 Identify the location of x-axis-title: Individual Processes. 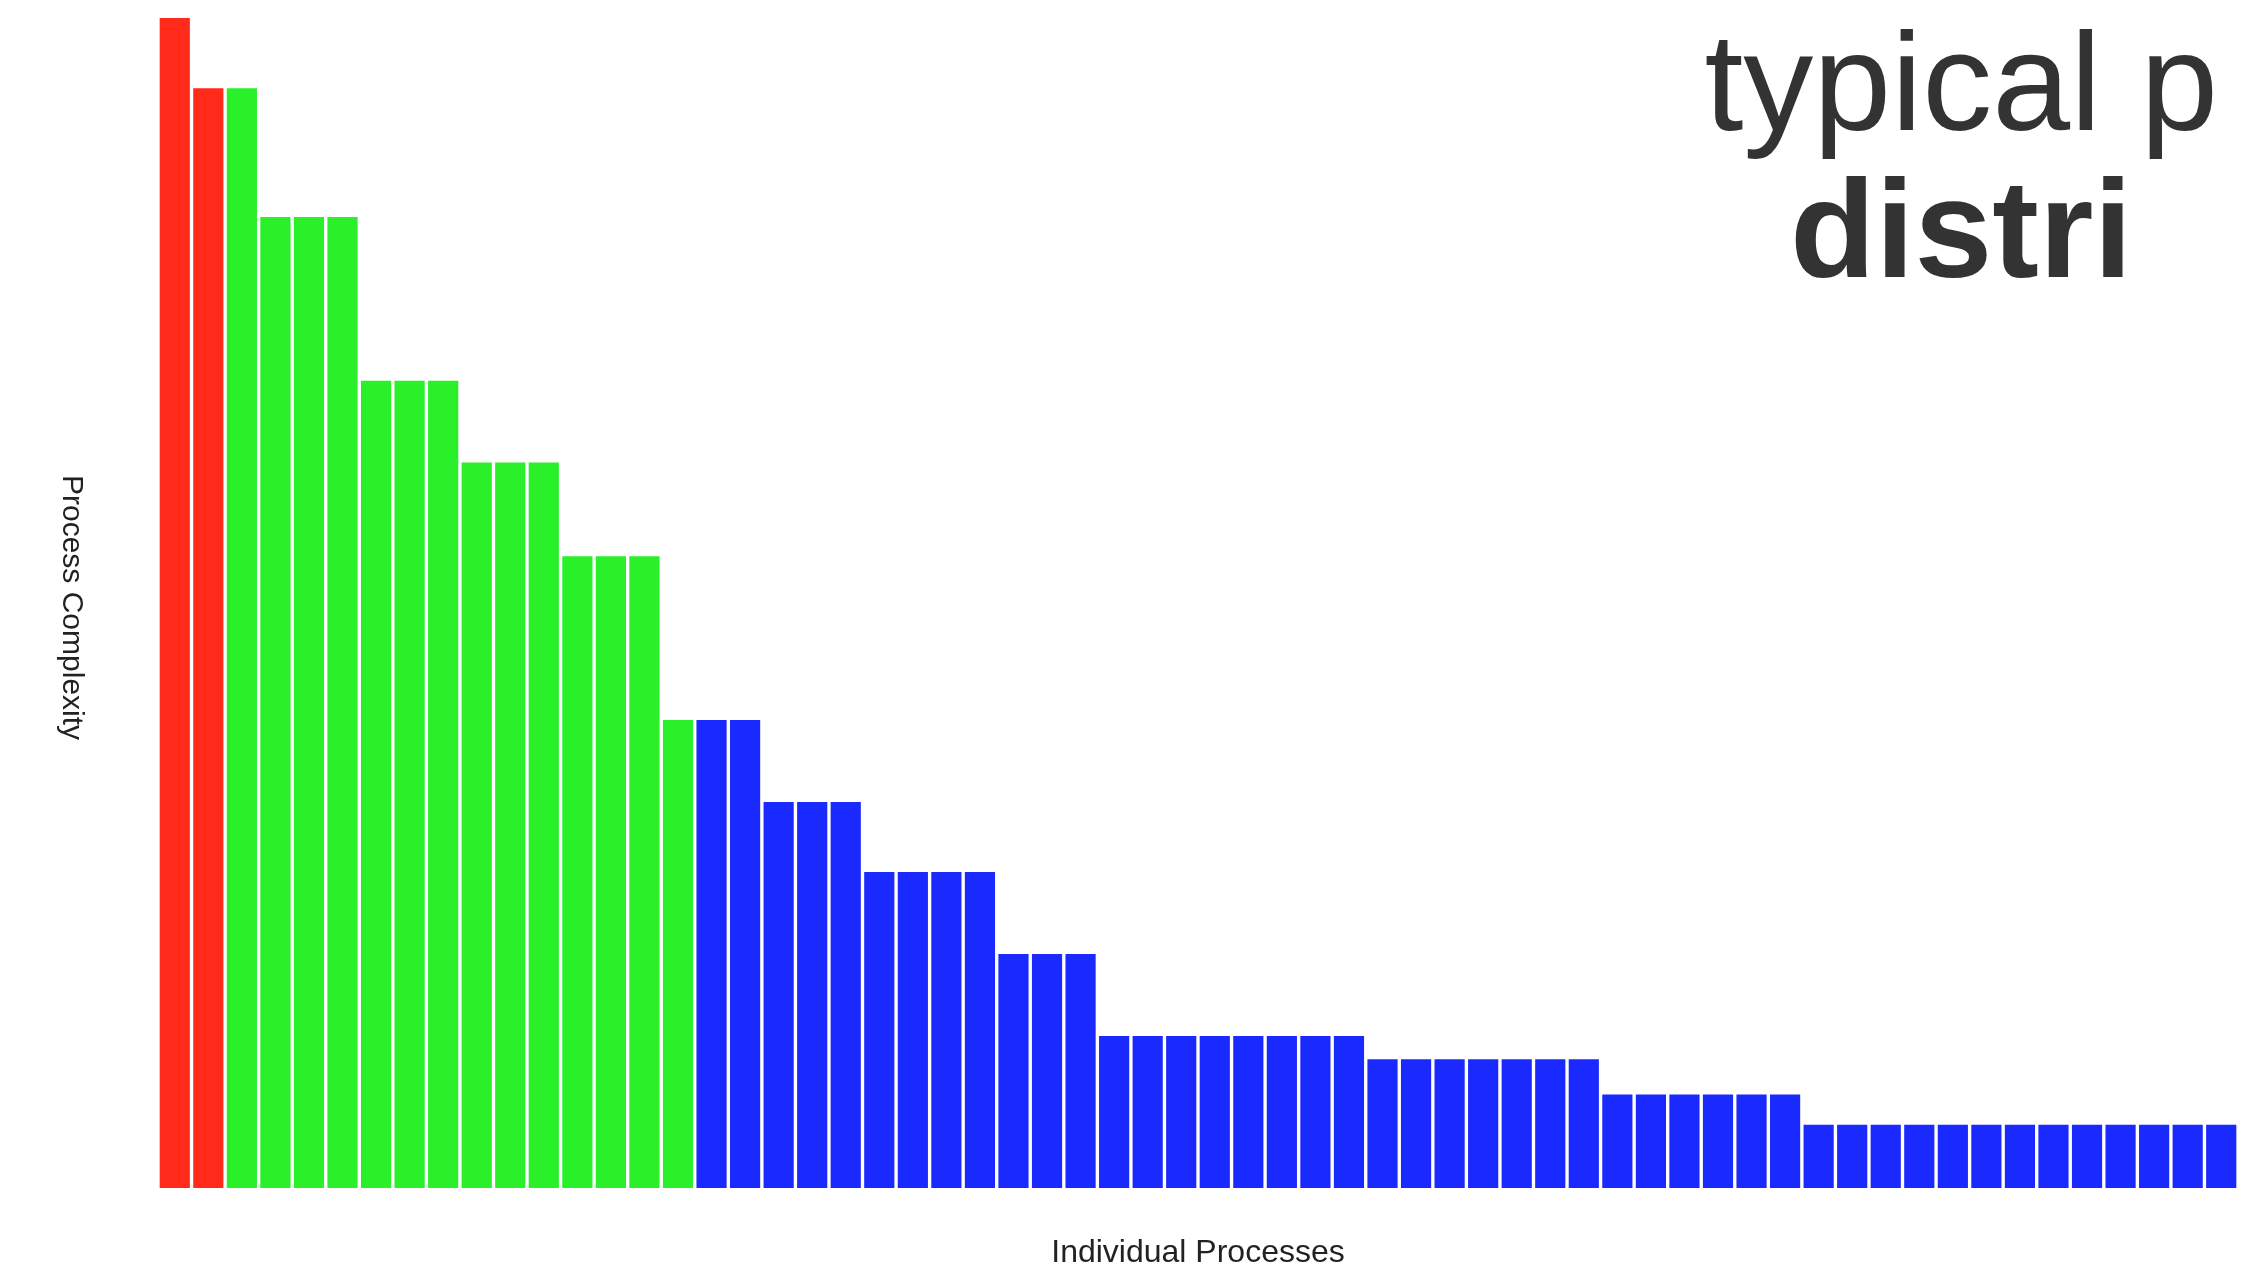
(1198, 1251).